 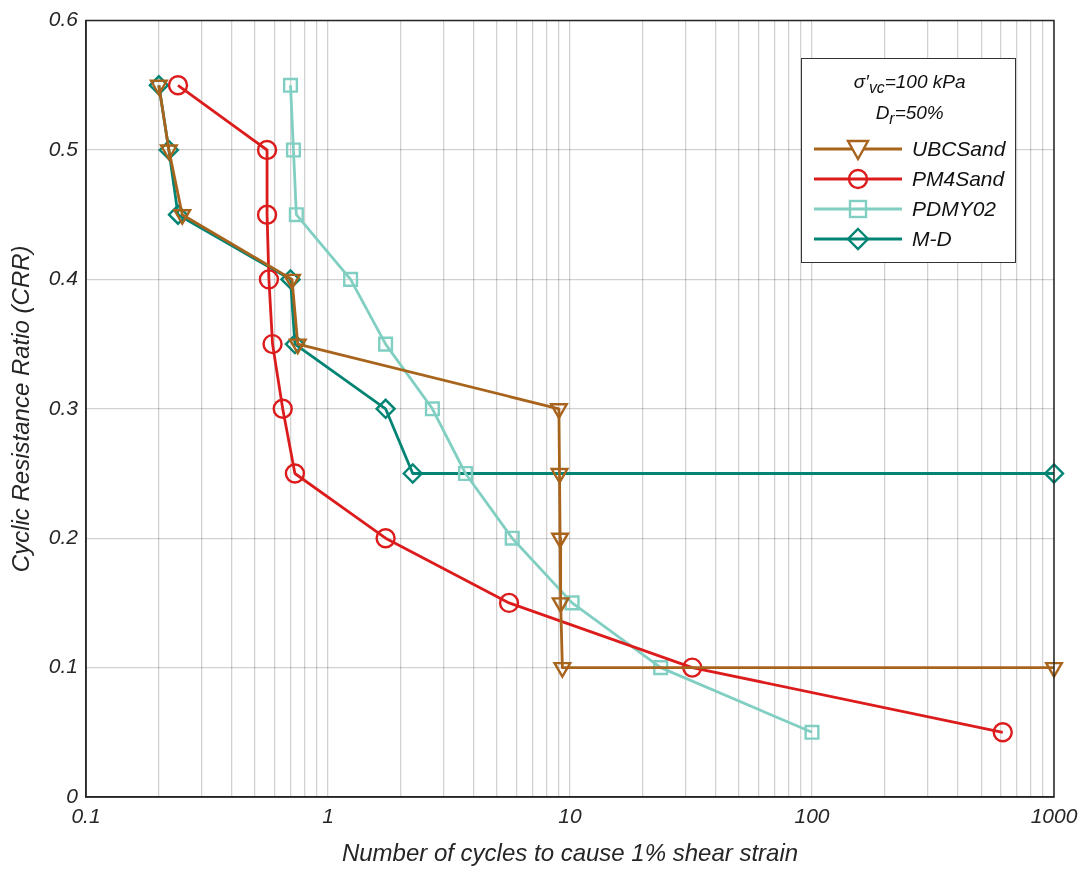 I want to click on x-tick-label: 10, so click(x=570, y=816).